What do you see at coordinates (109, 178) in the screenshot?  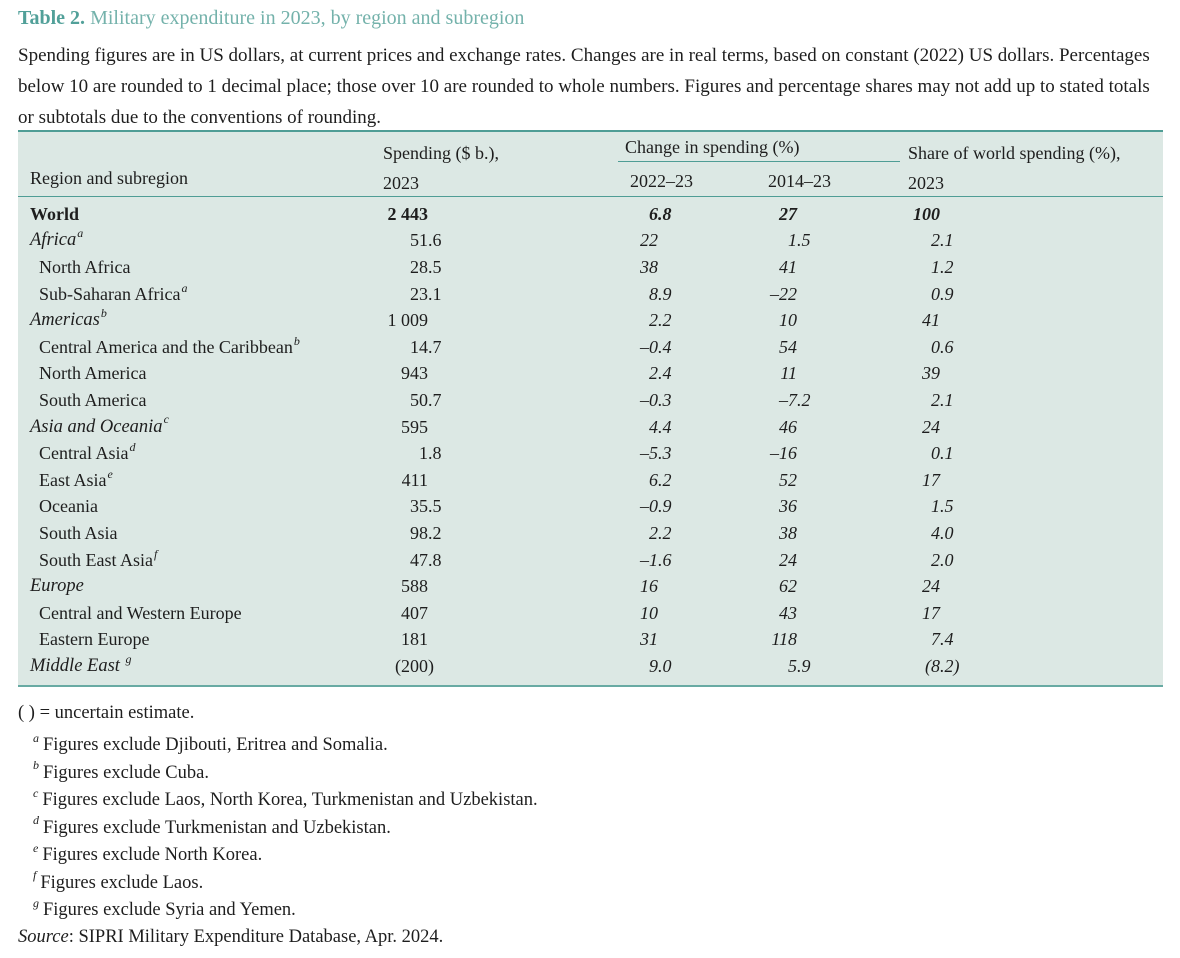 I see `header-region-col: Region and subregion` at bounding box center [109, 178].